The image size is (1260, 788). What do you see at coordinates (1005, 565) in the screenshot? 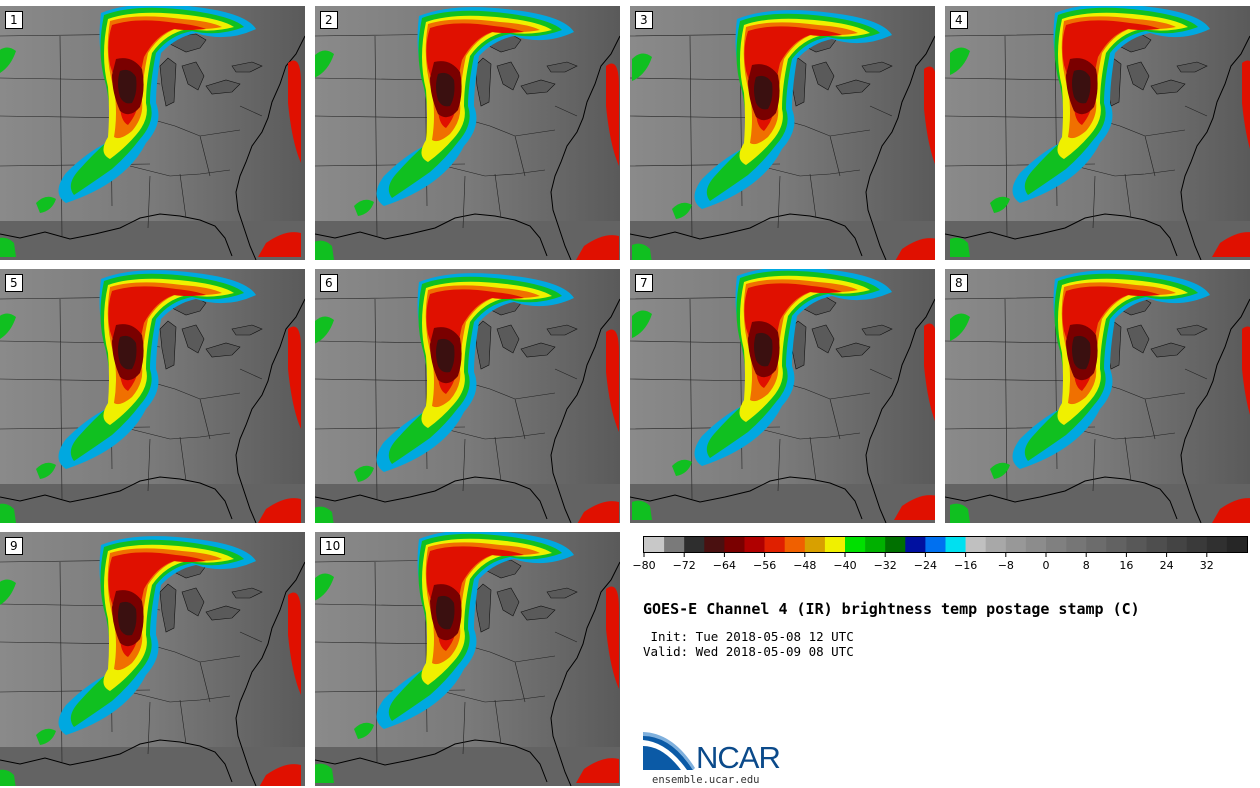
I see `colorbar-tick-label: −8` at bounding box center [1005, 565].